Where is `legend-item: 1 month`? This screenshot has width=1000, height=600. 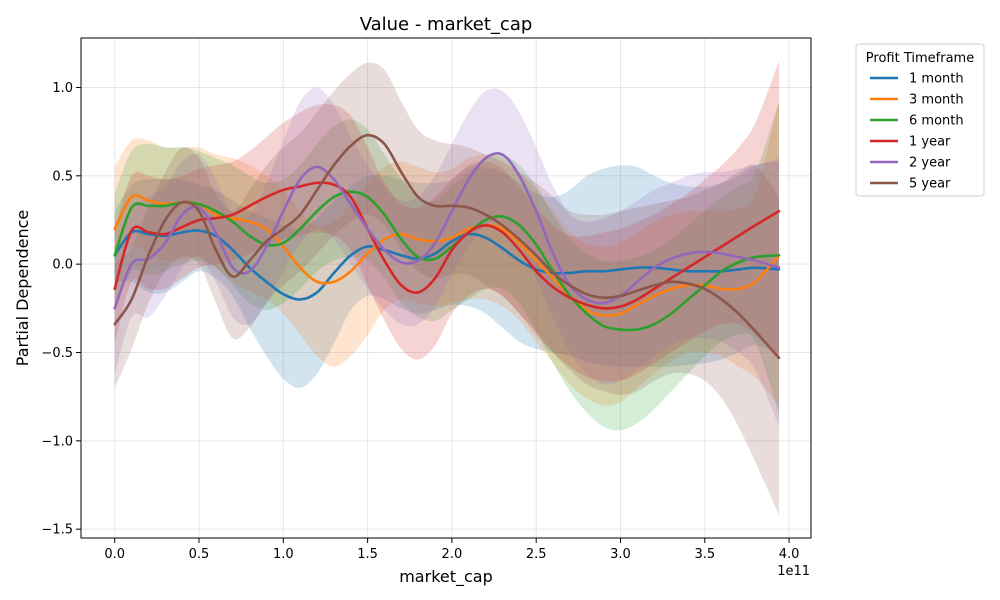 legend-item: 1 month is located at coordinates (917, 79).